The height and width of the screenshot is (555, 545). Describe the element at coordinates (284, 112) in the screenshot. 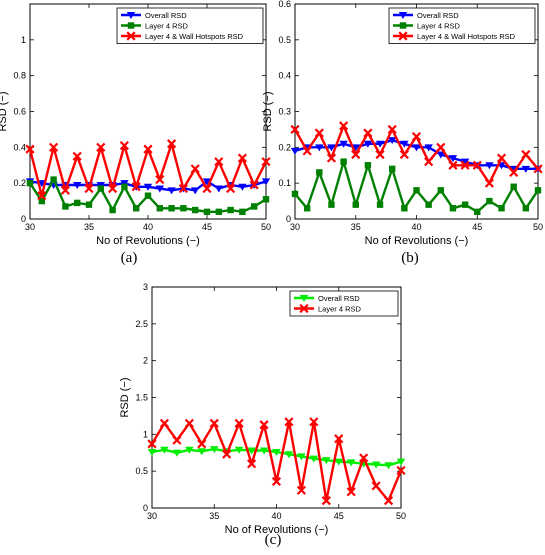

I see `y-tick-label: 0.3` at that location.